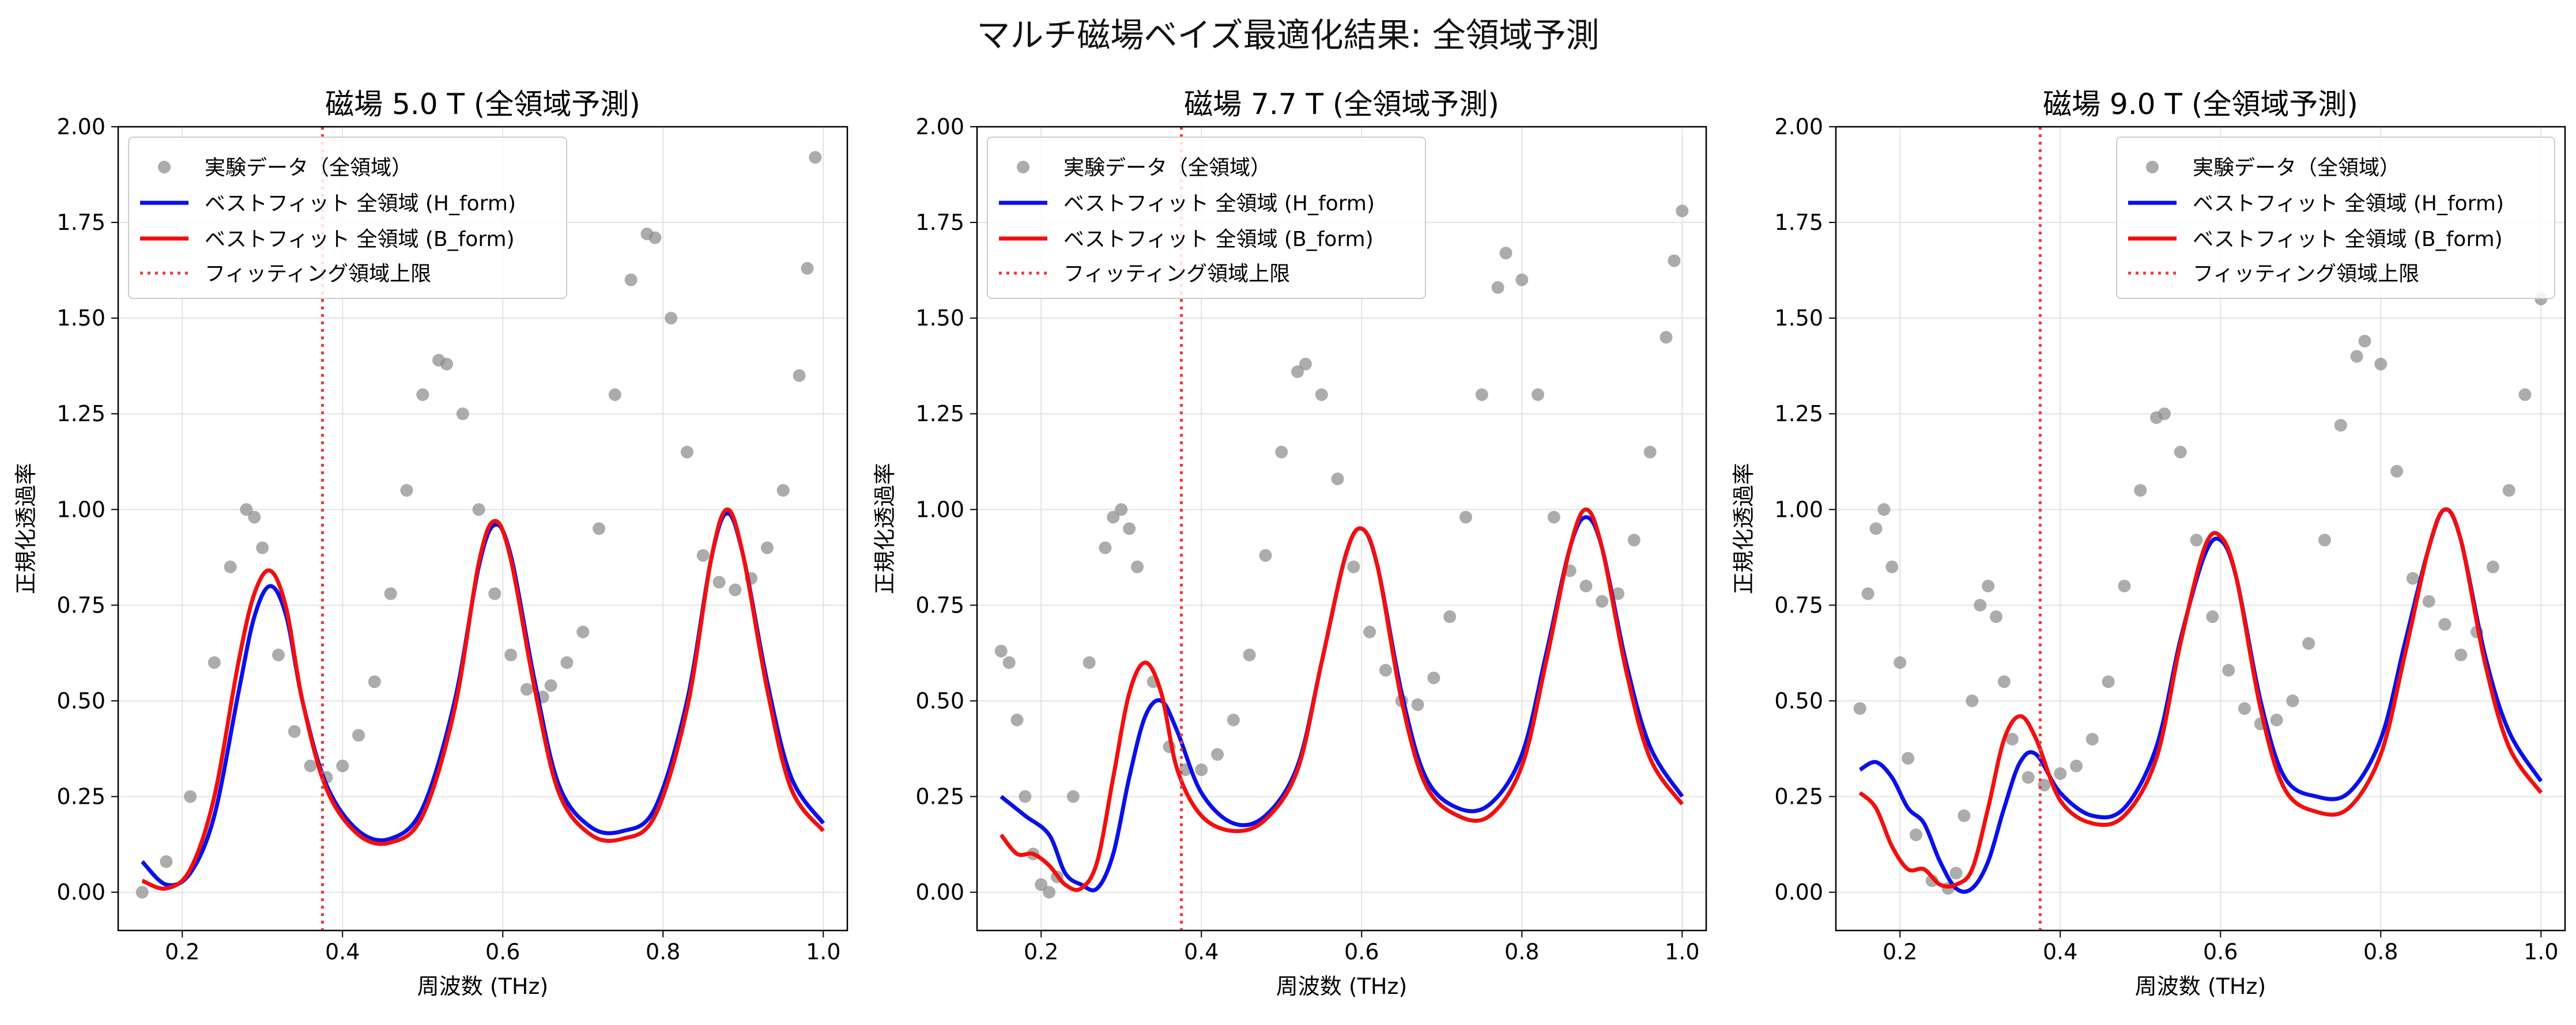  Describe the element at coordinates (939, 318) in the screenshot. I see `y-tick-label: 1.50` at that location.